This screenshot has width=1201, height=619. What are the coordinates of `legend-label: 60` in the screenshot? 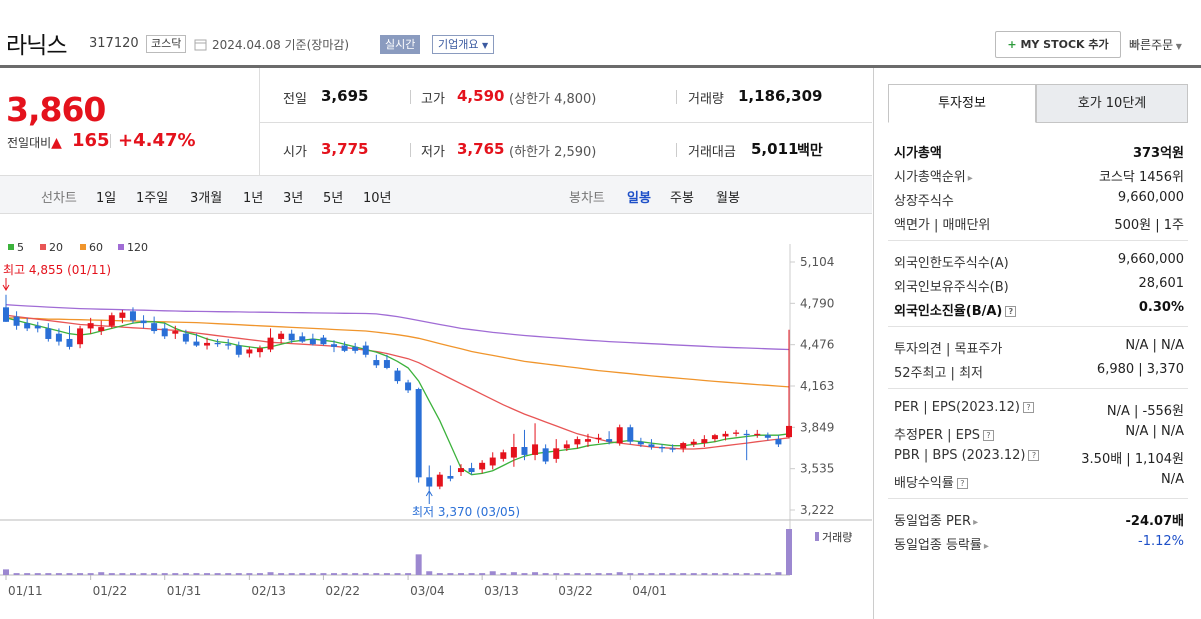 It's located at (96, 247).